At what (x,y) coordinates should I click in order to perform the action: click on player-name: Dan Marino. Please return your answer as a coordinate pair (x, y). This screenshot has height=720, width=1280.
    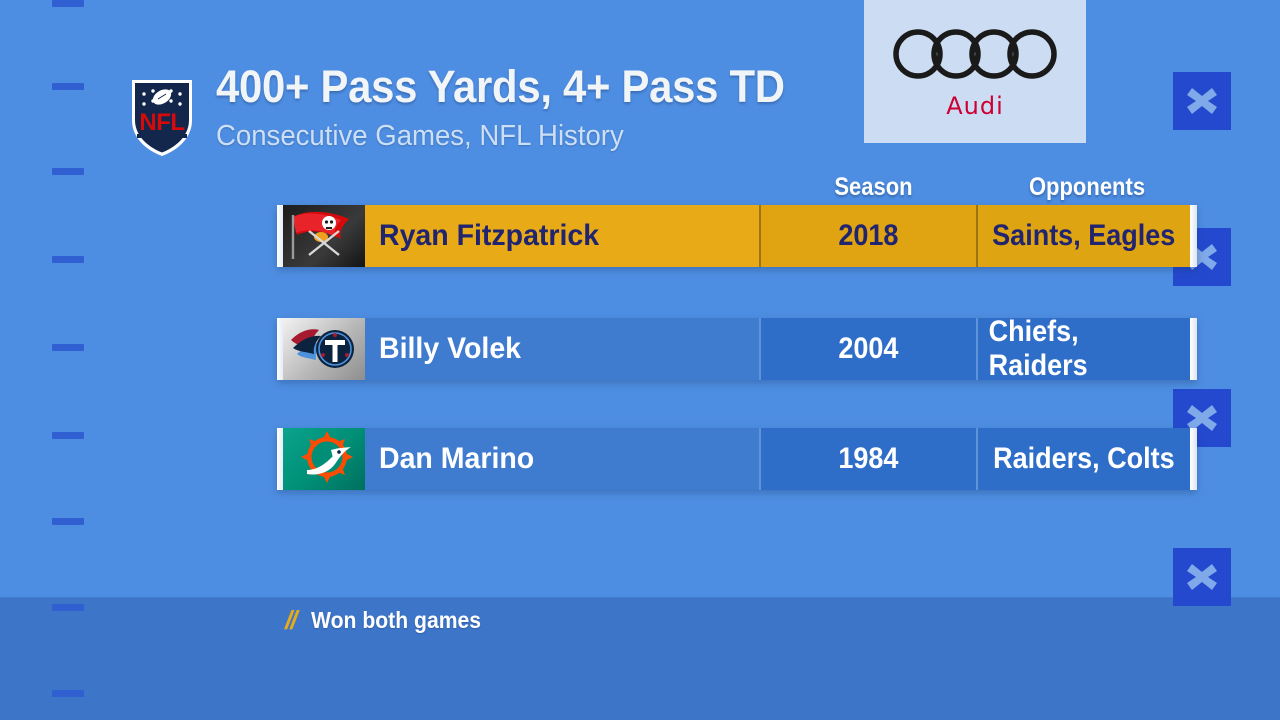
    Looking at the image, I should click on (457, 458).